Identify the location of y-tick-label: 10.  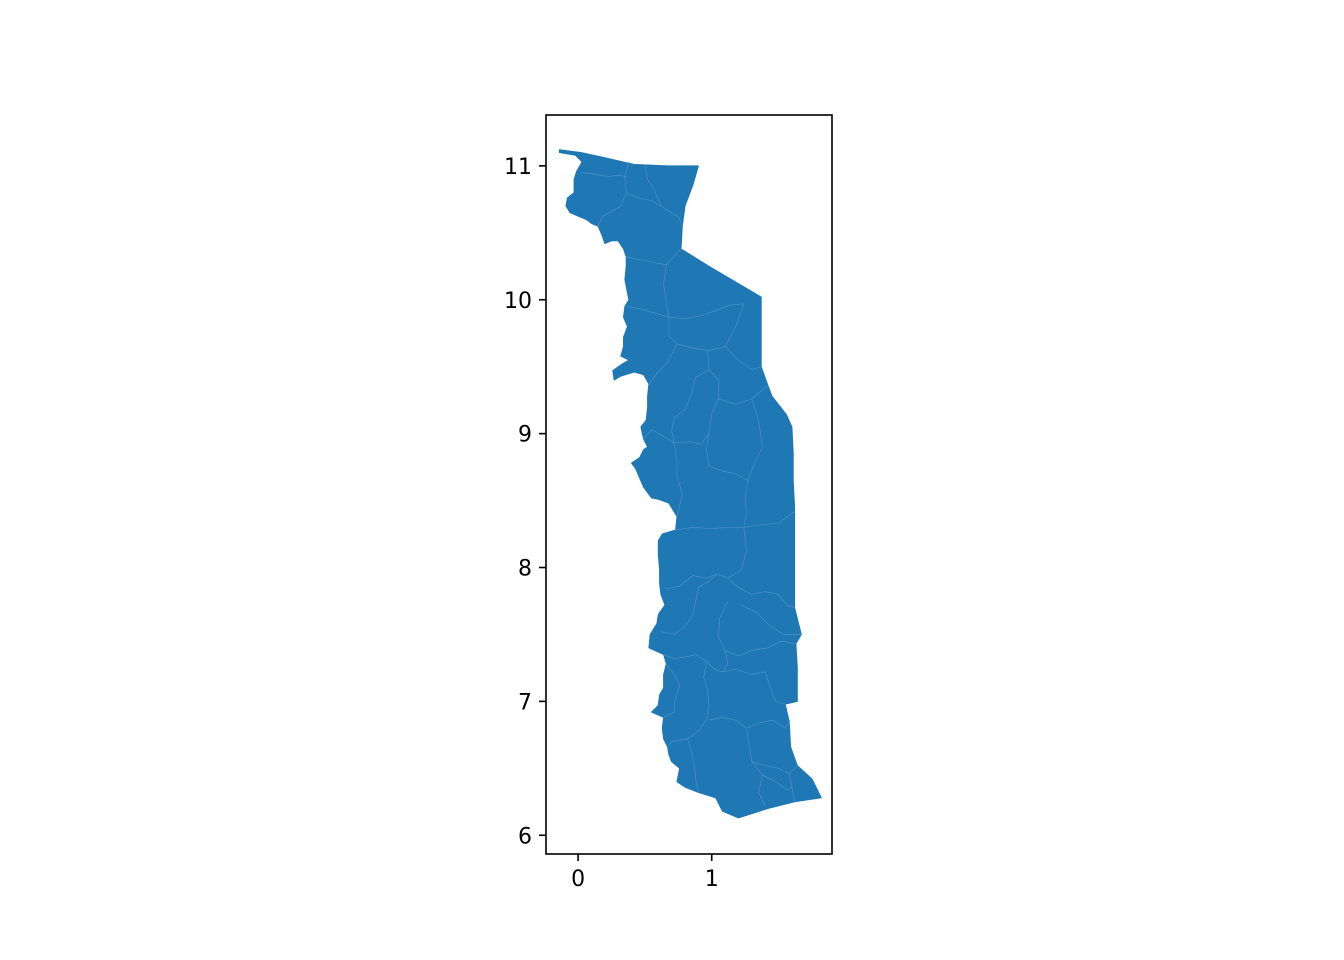
(518, 301).